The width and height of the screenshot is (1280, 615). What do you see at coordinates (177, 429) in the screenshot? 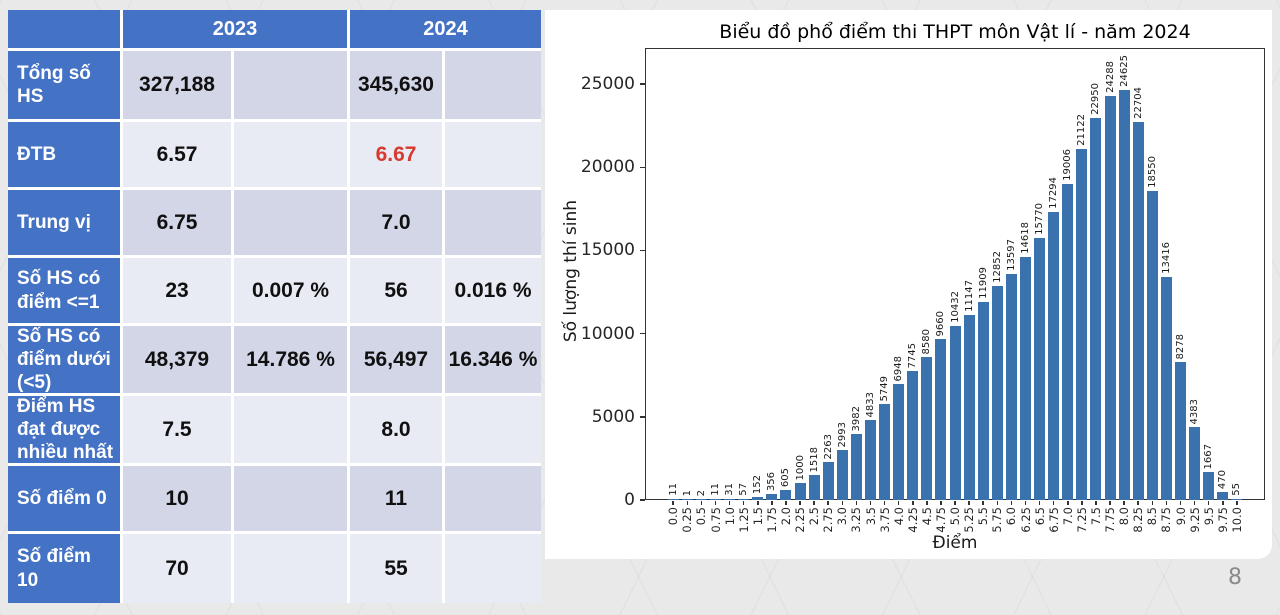
I see `cell-2023-value: 7.5` at bounding box center [177, 429].